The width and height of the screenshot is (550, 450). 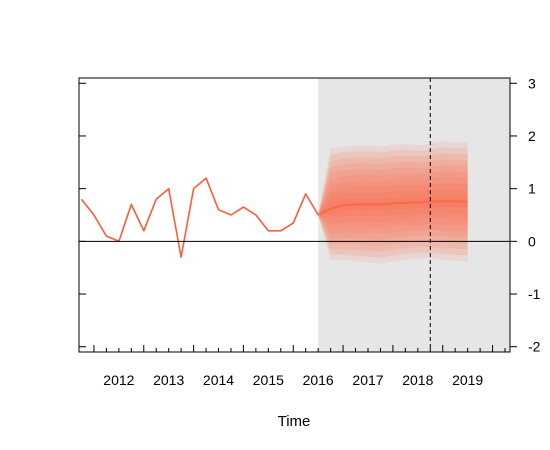 I want to click on forecast-fan, so click(x=392, y=202).